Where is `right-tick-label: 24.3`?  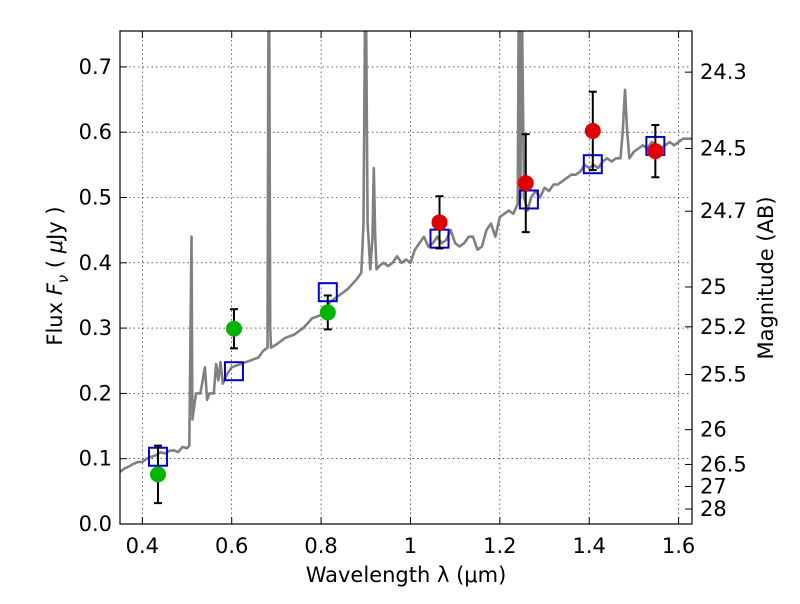
right-tick-label: 24.3 is located at coordinates (723, 72).